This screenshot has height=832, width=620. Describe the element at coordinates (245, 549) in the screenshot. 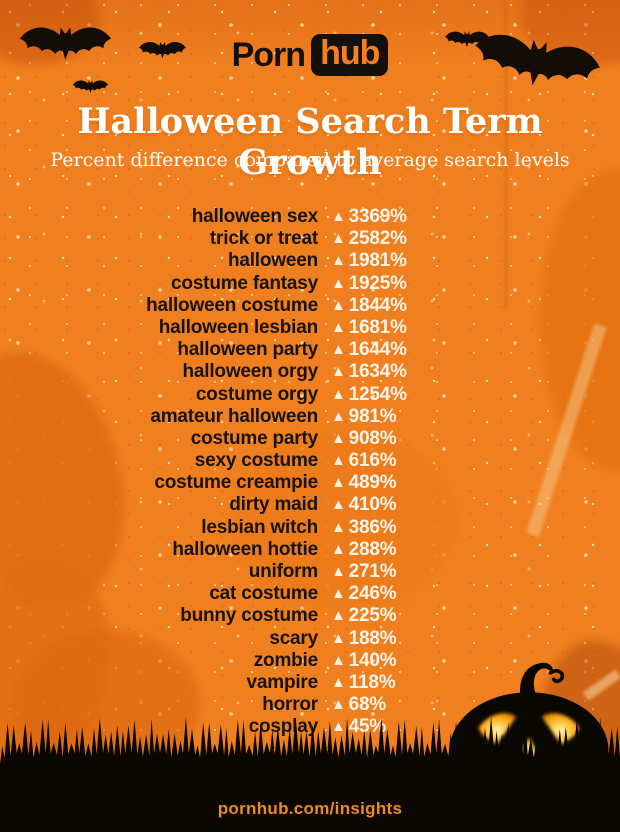

I see `search-term-label: halloween hottie` at that location.